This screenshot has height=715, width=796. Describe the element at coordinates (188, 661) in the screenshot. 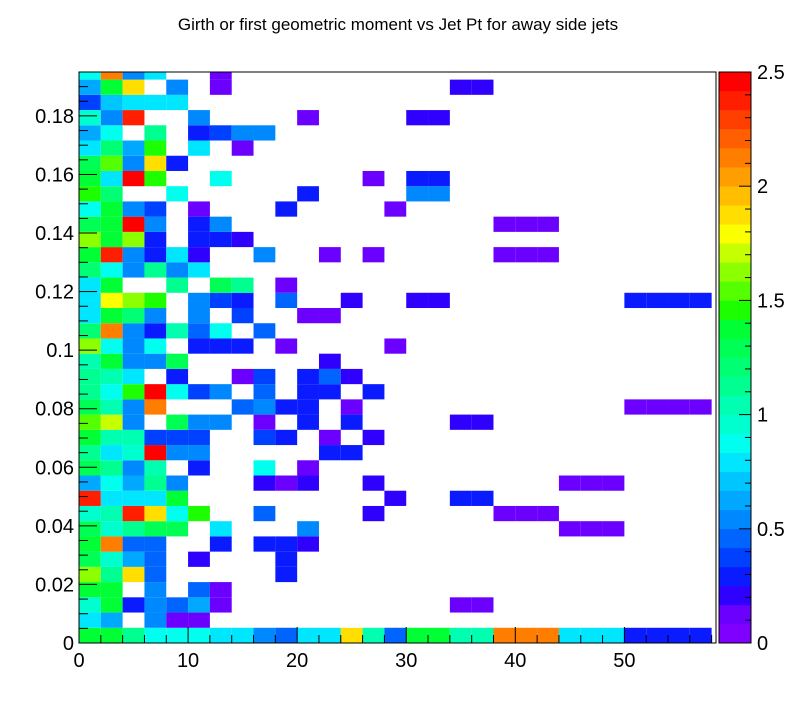

I see `x-tick-label: 10` at that location.